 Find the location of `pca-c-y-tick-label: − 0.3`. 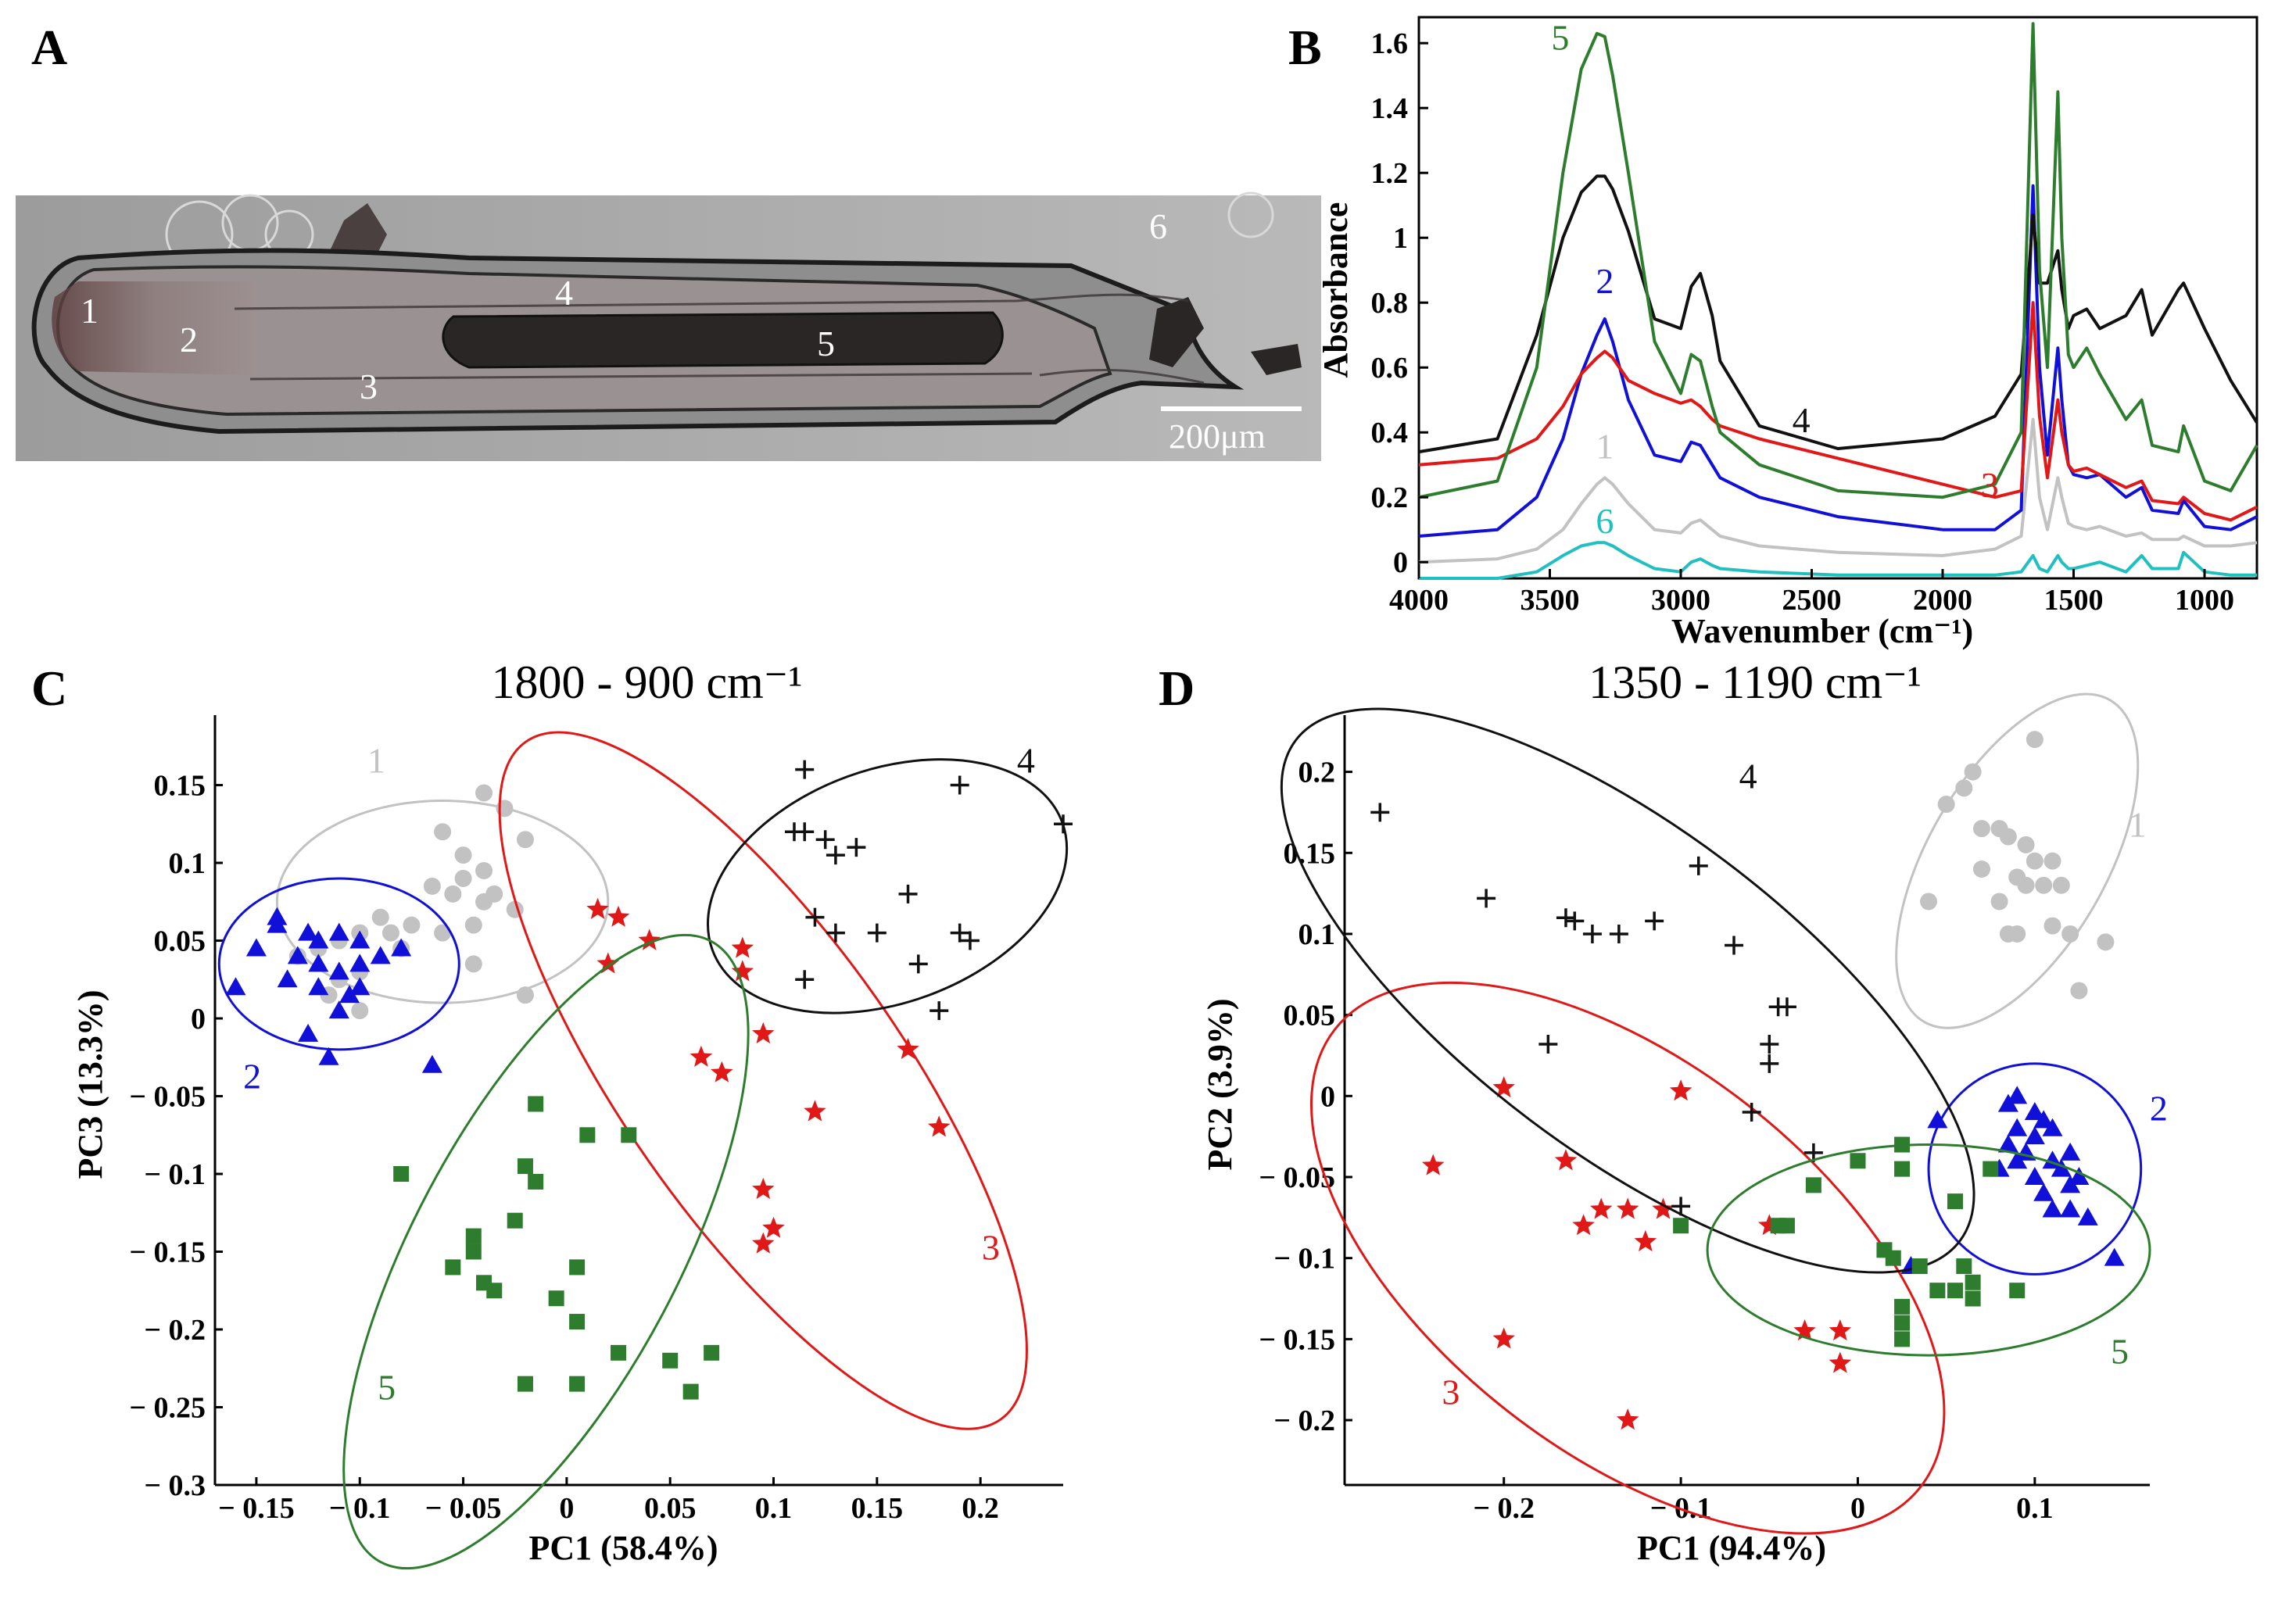

pca-c-y-tick-label: − 0.3 is located at coordinates (175, 1485).